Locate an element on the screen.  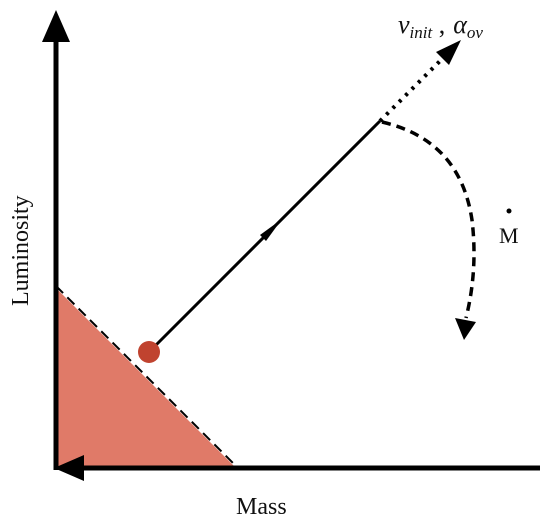
mass-loss-curve is located at coordinates (428, 219).